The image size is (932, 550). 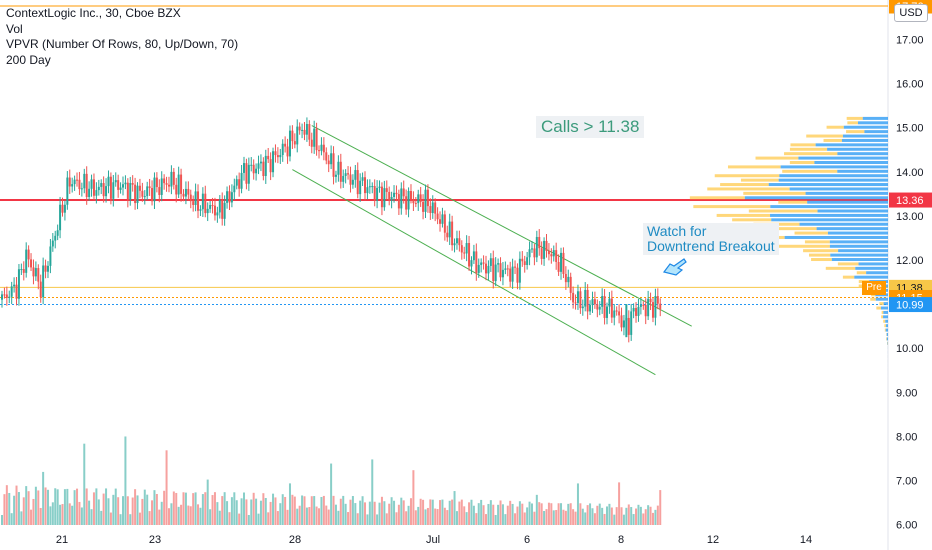 I want to click on watch-annotation-line2: Downtrend Breakout, so click(x=711, y=246).